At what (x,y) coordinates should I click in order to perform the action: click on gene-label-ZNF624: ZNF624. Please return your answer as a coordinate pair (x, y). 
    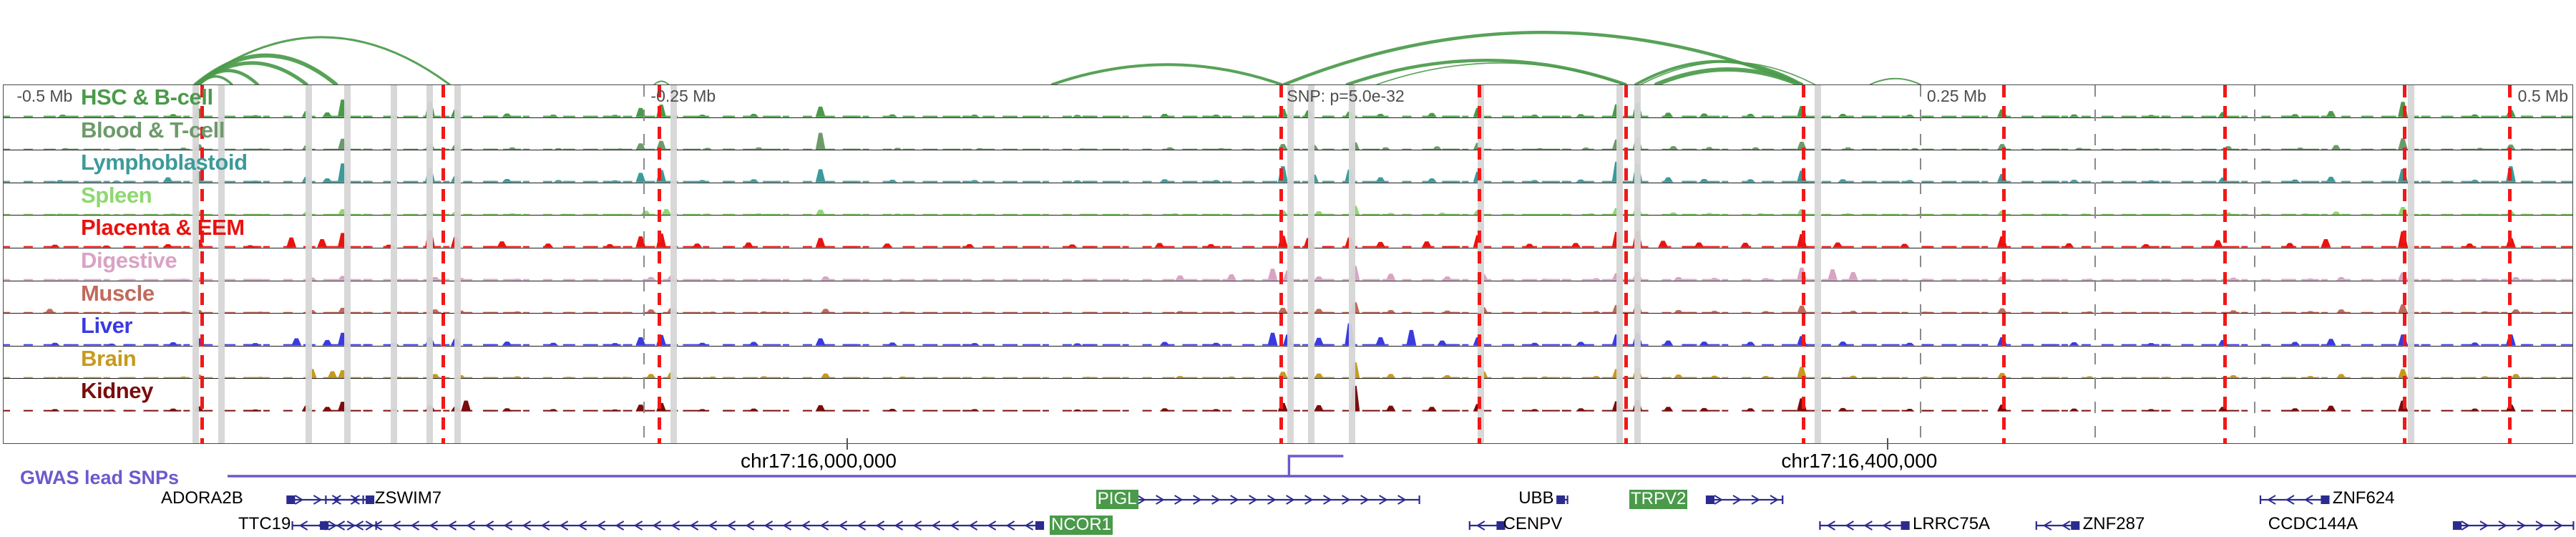
    Looking at the image, I should click on (2363, 498).